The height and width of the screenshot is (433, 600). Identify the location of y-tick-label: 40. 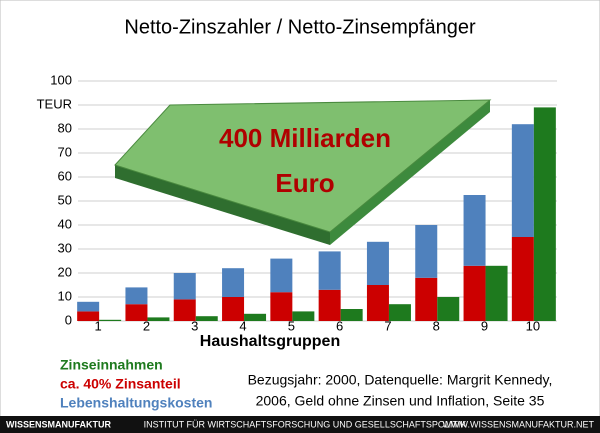
(65, 223).